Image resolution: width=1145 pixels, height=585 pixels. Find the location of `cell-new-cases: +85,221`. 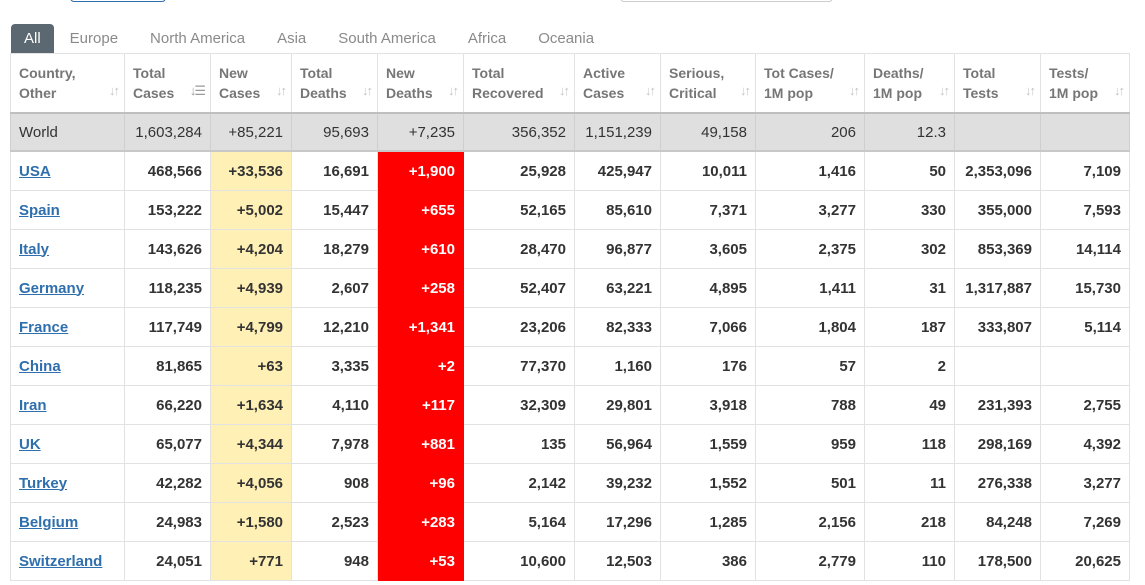

cell-new-cases: +85,221 is located at coordinates (251, 132).